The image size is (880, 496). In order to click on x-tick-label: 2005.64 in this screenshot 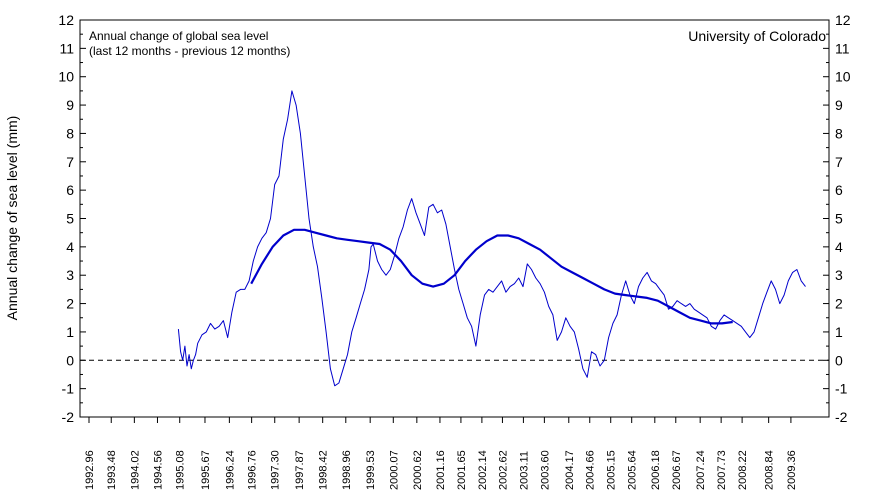, I will do `click(633, 470)`.